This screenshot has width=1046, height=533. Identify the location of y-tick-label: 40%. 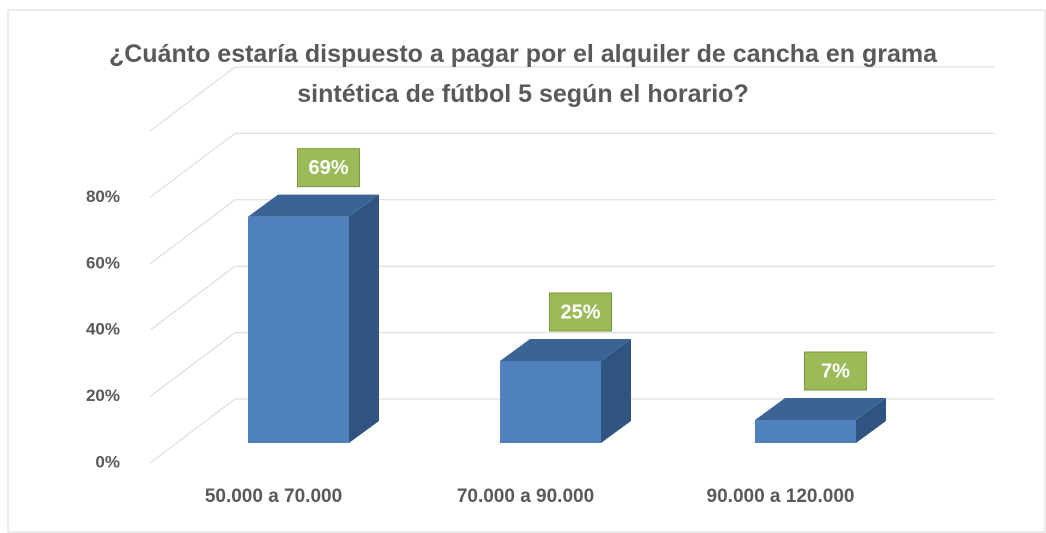
(103, 329).